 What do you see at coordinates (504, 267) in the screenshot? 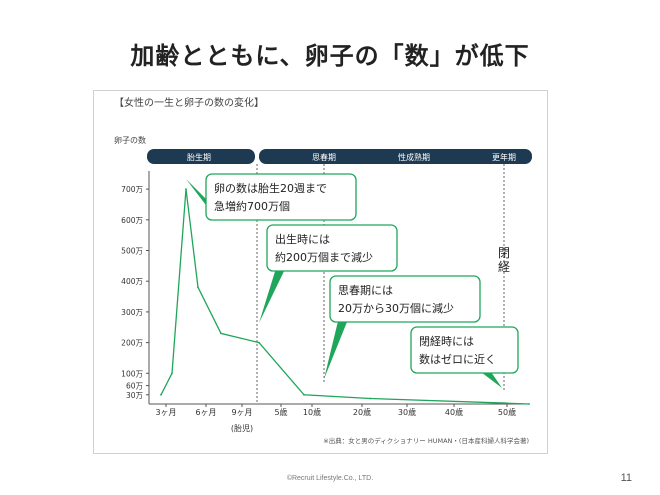
I see `menopause-label: 経` at bounding box center [504, 267].